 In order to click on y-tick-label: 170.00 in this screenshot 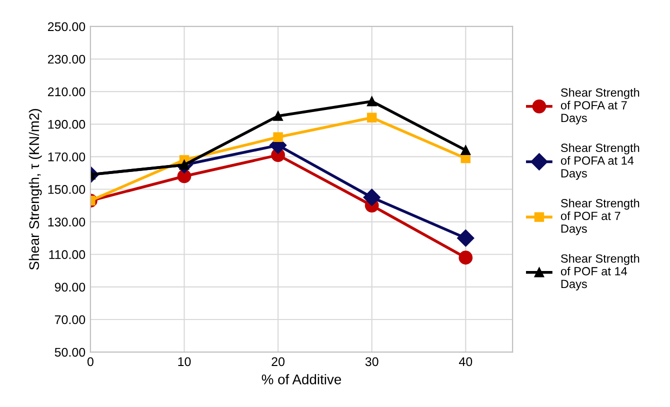, I will do `click(67, 157)`.